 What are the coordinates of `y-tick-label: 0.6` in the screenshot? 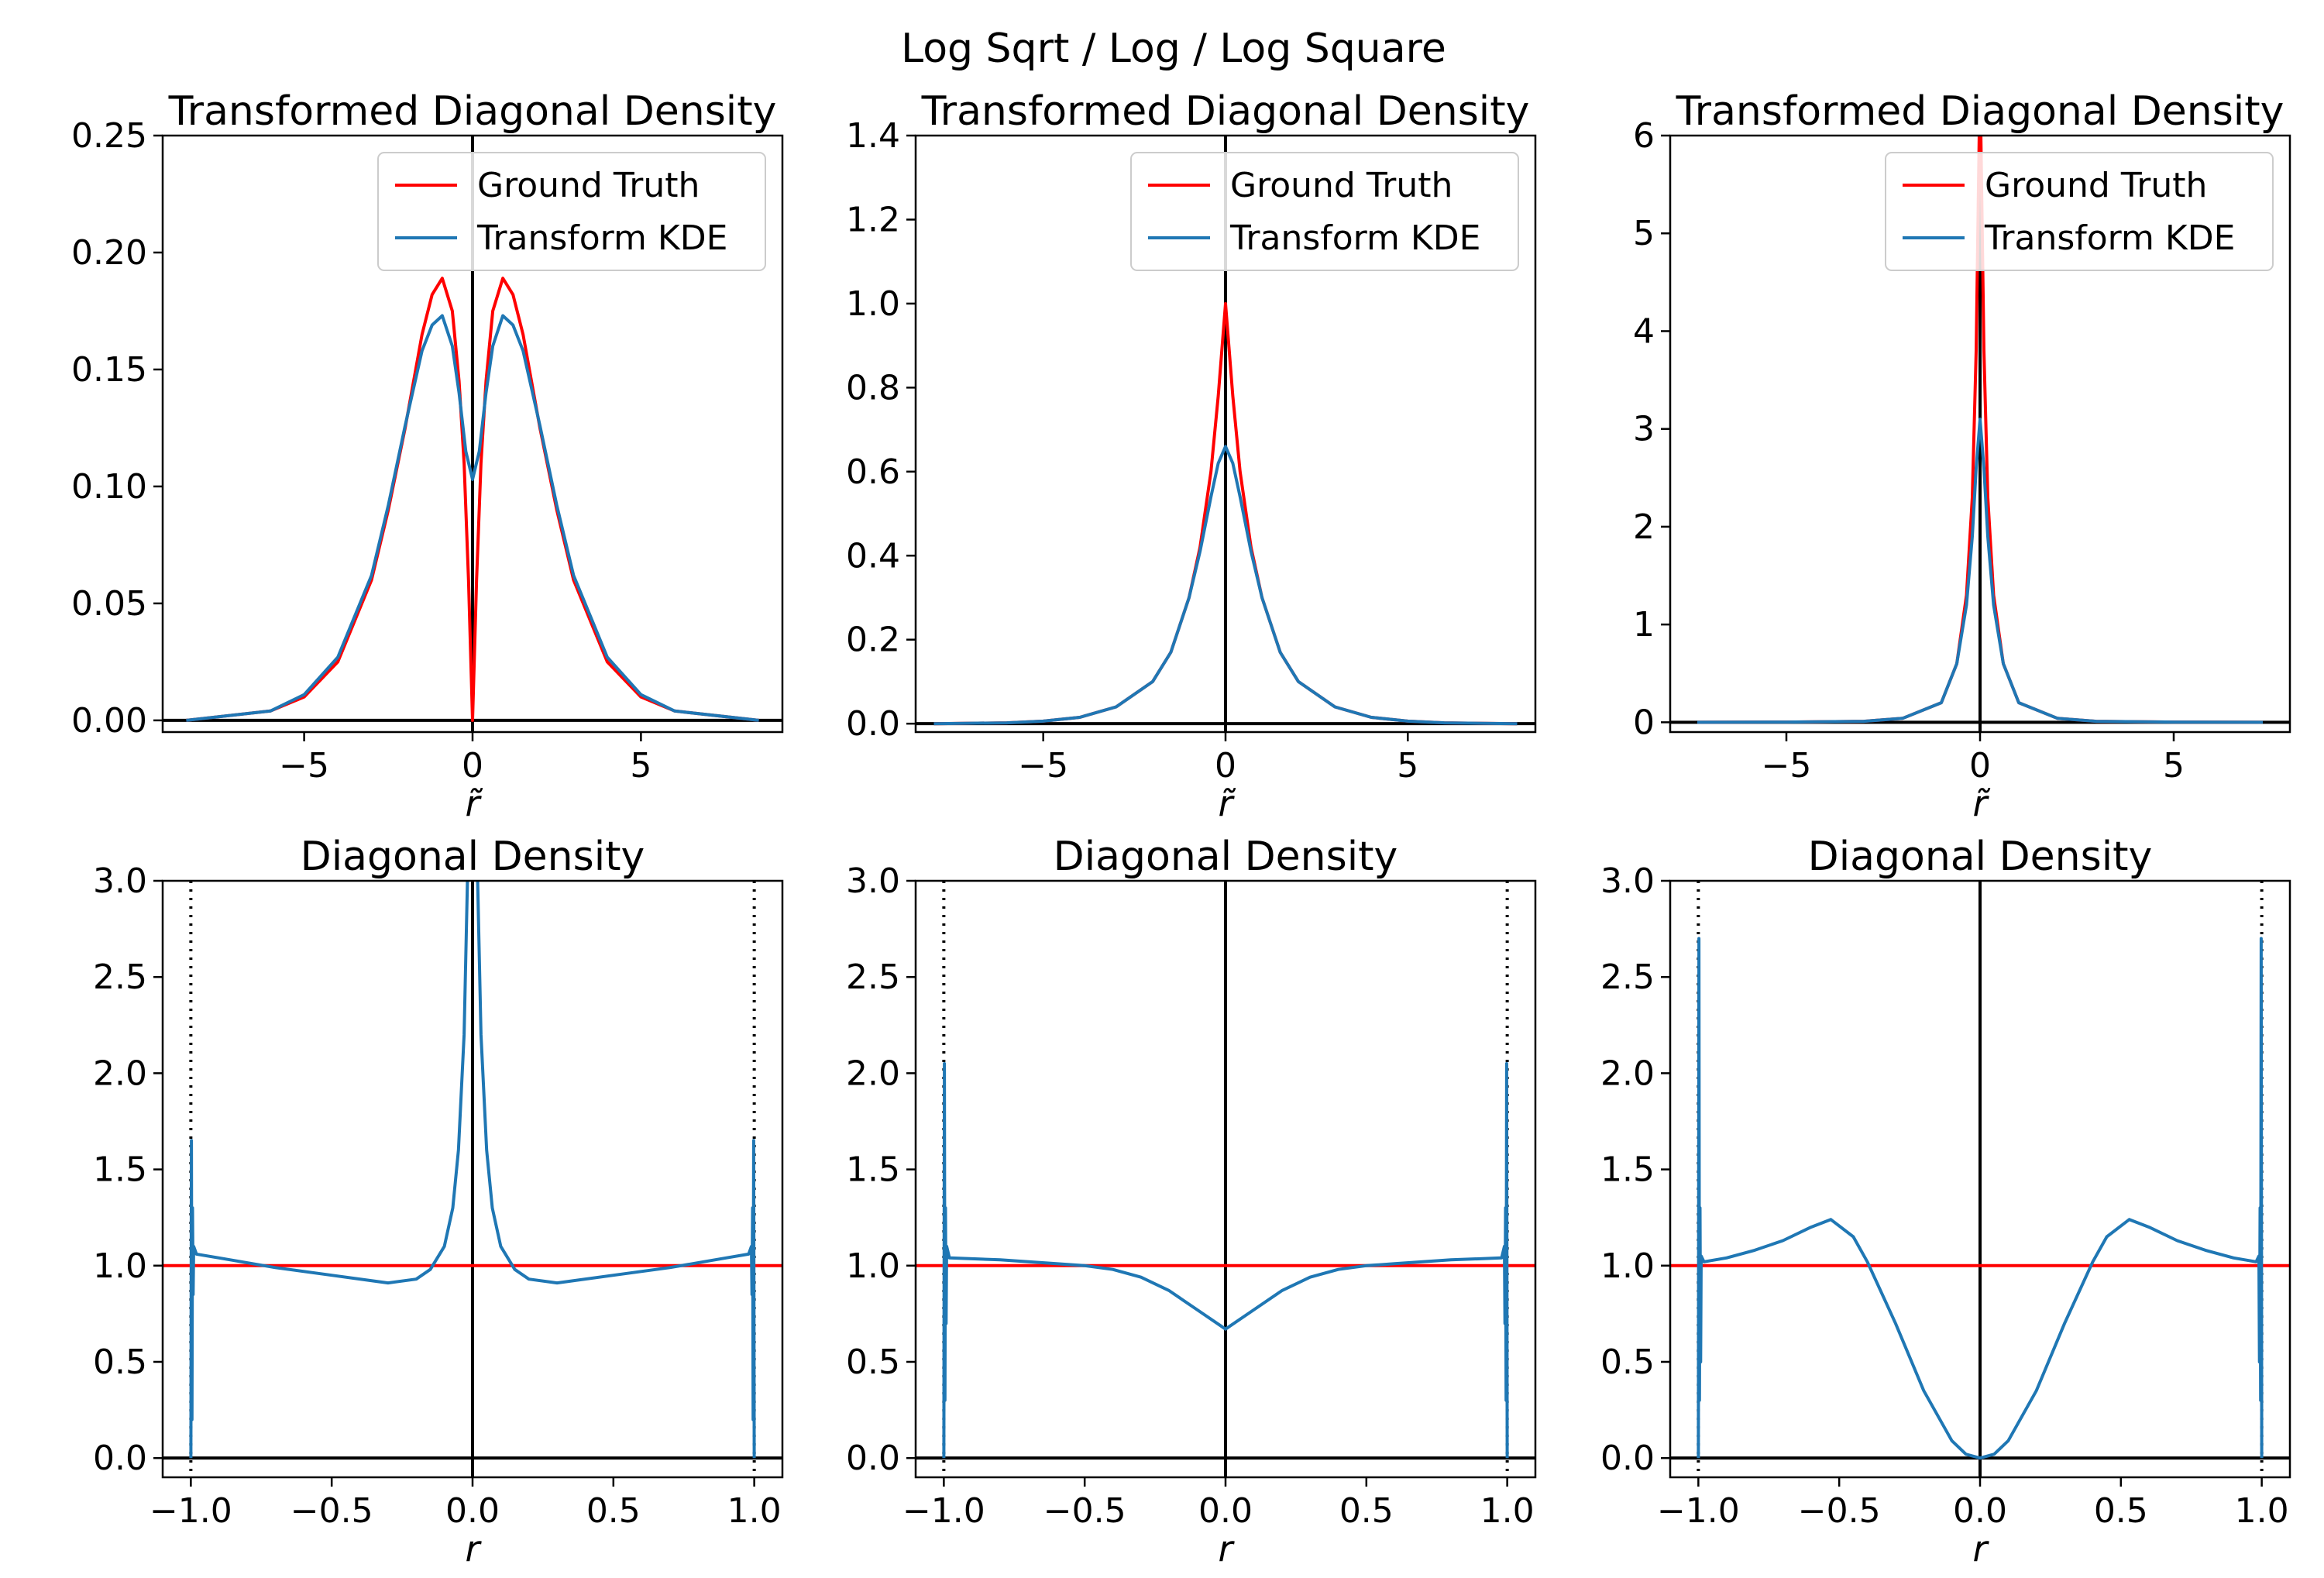 It's located at (873, 472).